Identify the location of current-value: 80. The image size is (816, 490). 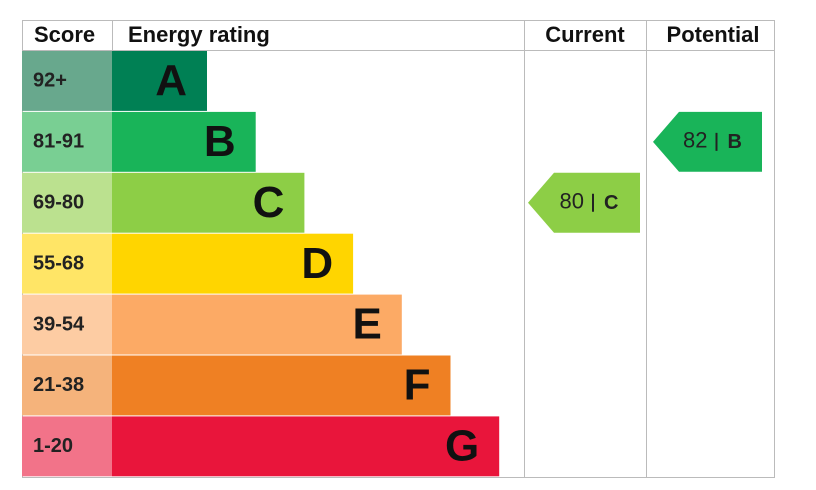
(572, 201).